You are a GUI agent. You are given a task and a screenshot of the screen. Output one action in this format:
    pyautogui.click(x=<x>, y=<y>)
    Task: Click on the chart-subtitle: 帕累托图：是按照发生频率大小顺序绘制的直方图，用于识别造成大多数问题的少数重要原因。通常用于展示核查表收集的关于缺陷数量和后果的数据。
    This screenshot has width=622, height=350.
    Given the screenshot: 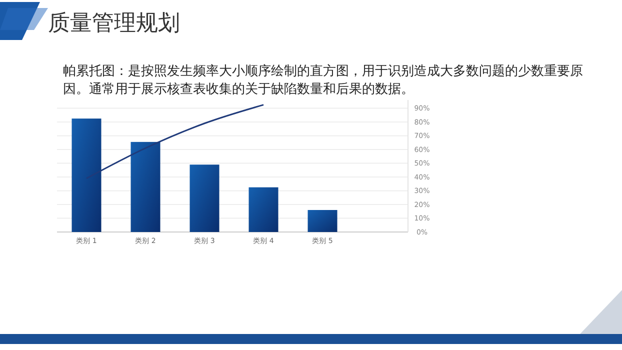 What is the action you would take?
    pyautogui.click(x=323, y=80)
    